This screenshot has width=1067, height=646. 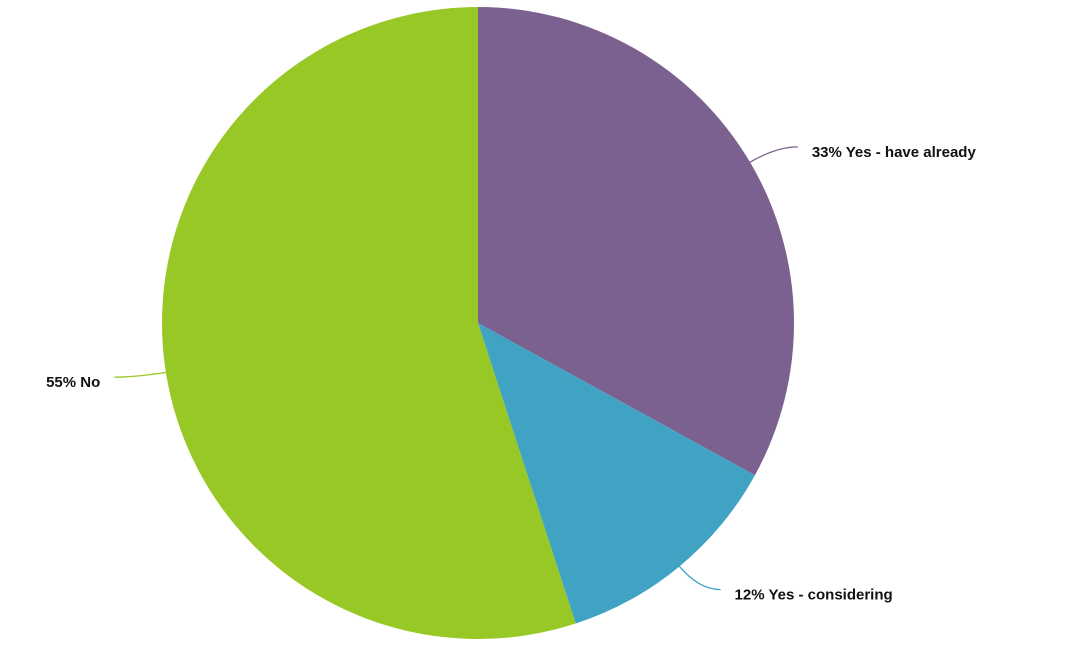 I want to click on data-label: 33% Yes - have already, so click(x=894, y=152).